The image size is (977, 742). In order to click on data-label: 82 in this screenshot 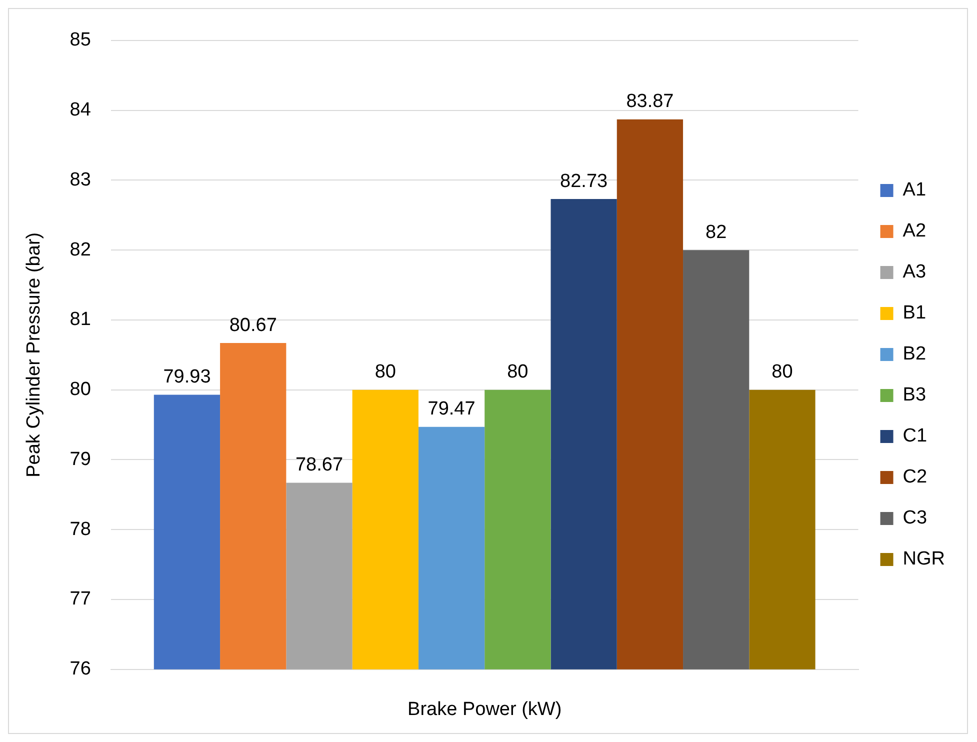, I will do `click(716, 232)`.